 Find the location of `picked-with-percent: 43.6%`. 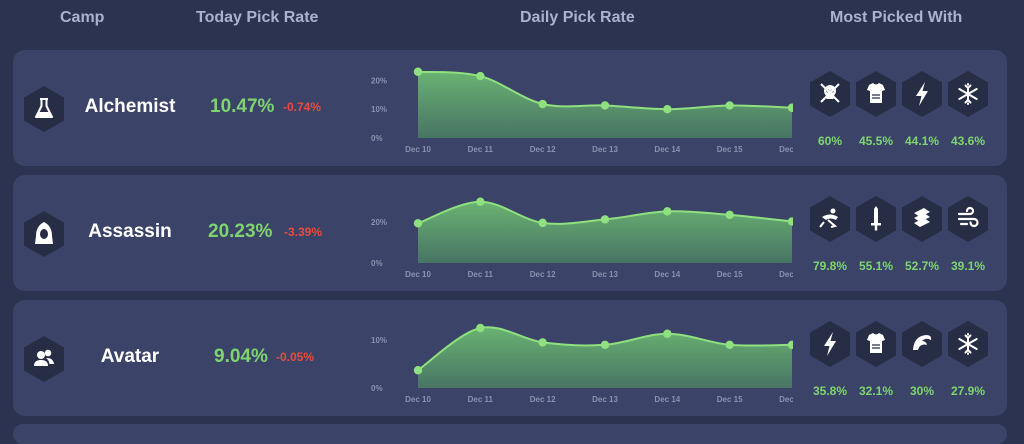

picked-with-percent: 43.6% is located at coordinates (968, 141).